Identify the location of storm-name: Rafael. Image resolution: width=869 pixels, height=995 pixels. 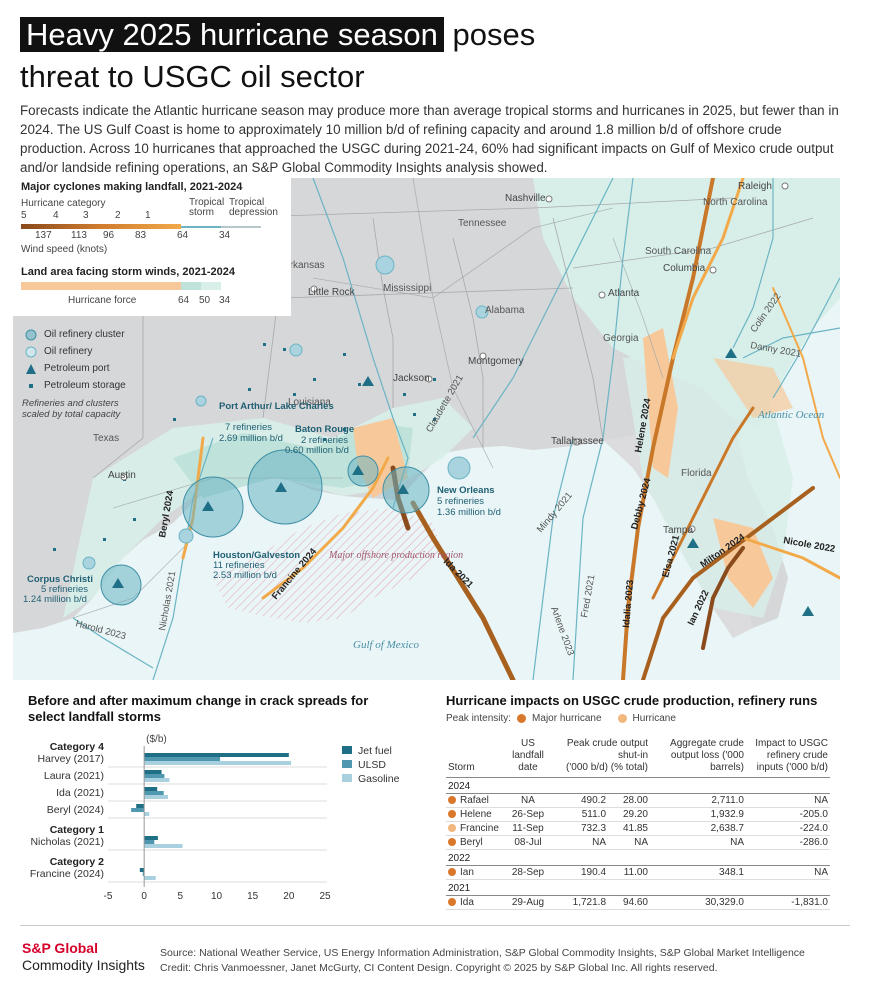
(474, 800).